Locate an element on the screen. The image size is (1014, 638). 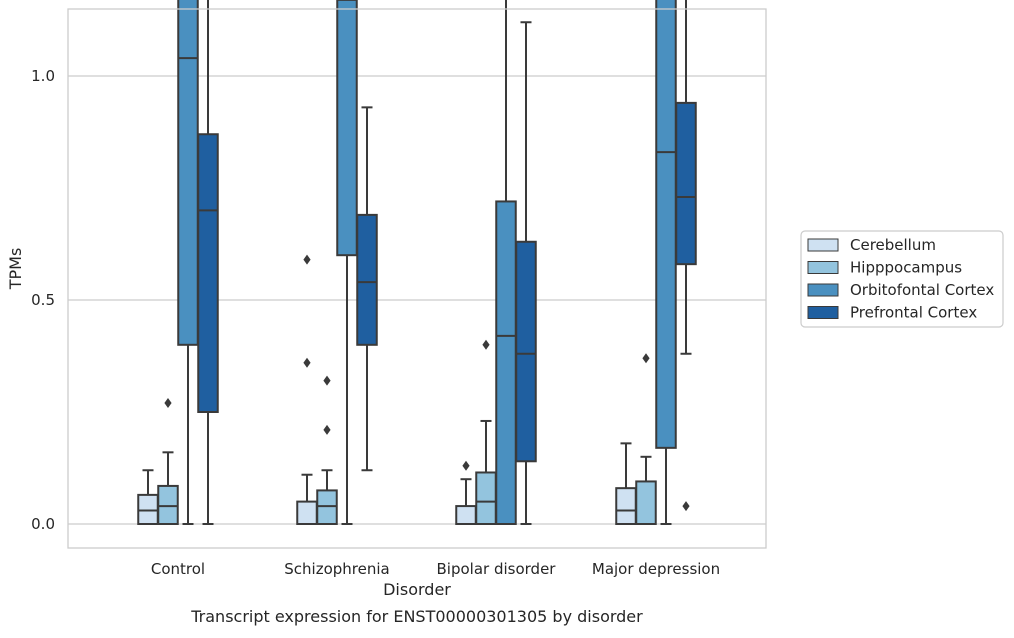
x-tick-label: Control is located at coordinates (178, 569).